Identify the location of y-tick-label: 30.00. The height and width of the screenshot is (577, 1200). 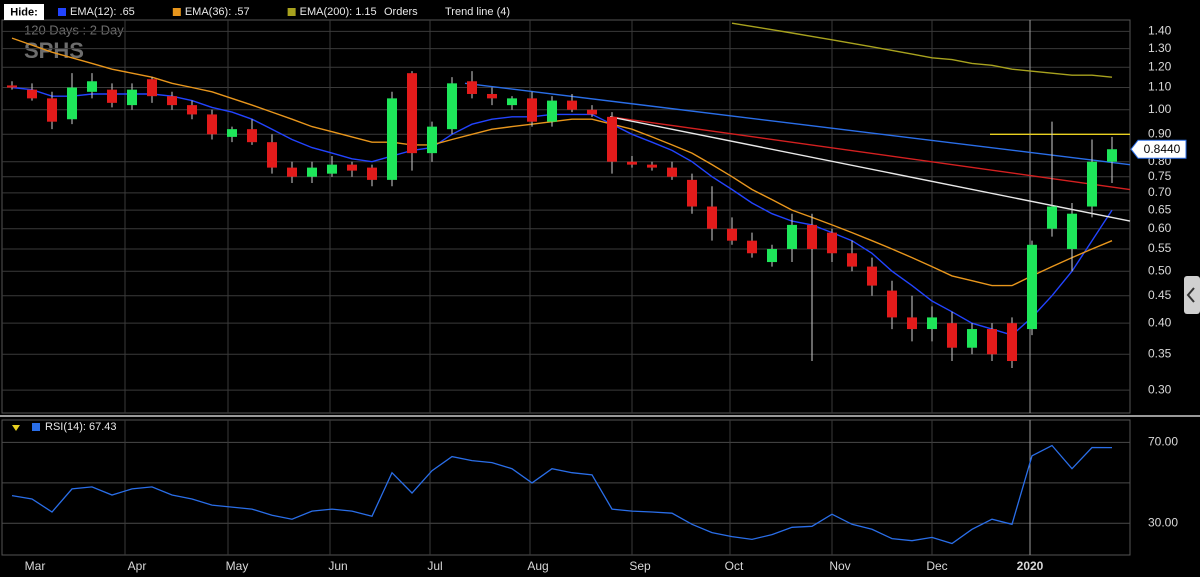
(1163, 522).